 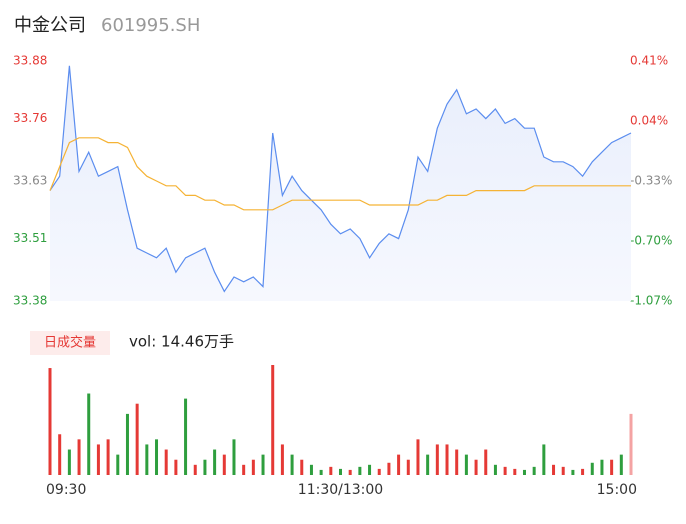 I want to click on y-tick-label: 33.88, so click(x=30, y=61).